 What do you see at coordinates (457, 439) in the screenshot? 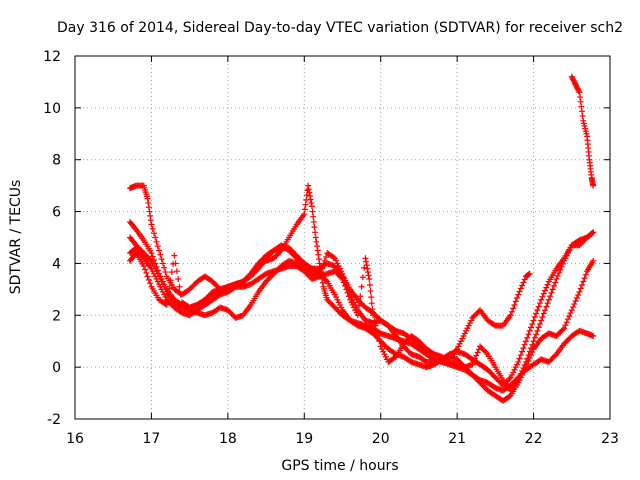
I see `x-tick-label: 21` at bounding box center [457, 439].